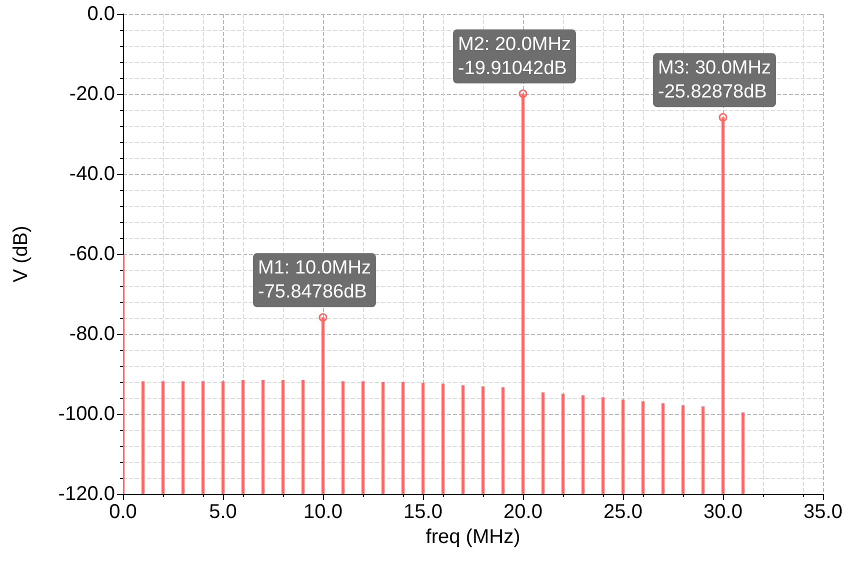  Describe the element at coordinates (714, 80) in the screenshot. I see `annotation: M3: 30.0MHz -25.82878dB` at that location.